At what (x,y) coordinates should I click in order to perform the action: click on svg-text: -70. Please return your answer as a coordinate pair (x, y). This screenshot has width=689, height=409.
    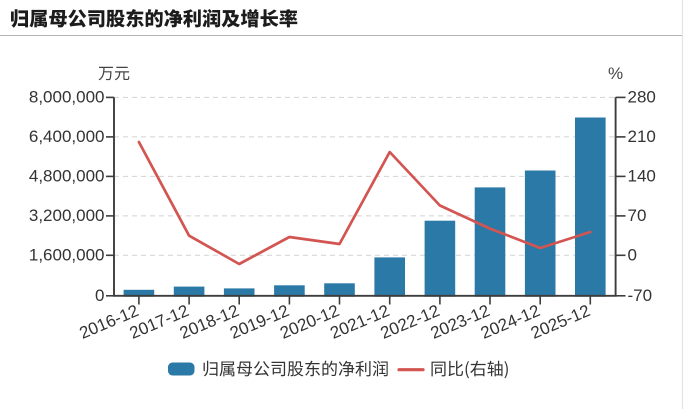
    Looking at the image, I should click on (640, 295).